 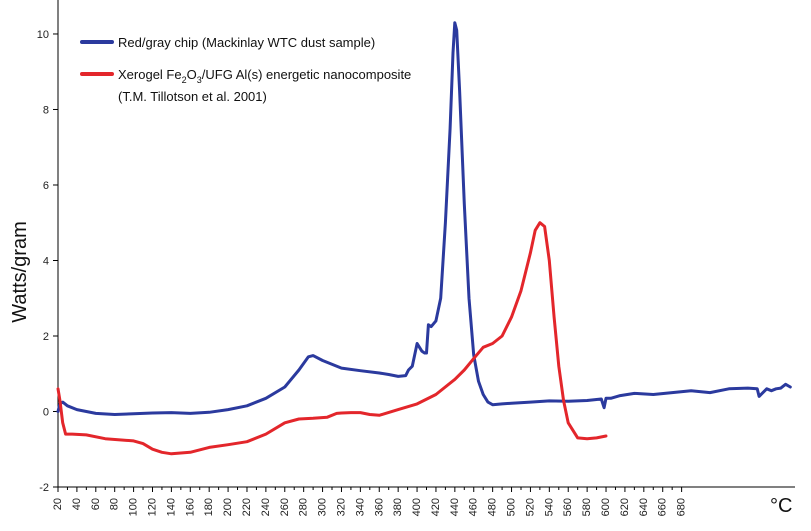 What do you see at coordinates (606, 507) in the screenshot?
I see `x-tick-label: 600` at bounding box center [606, 507].